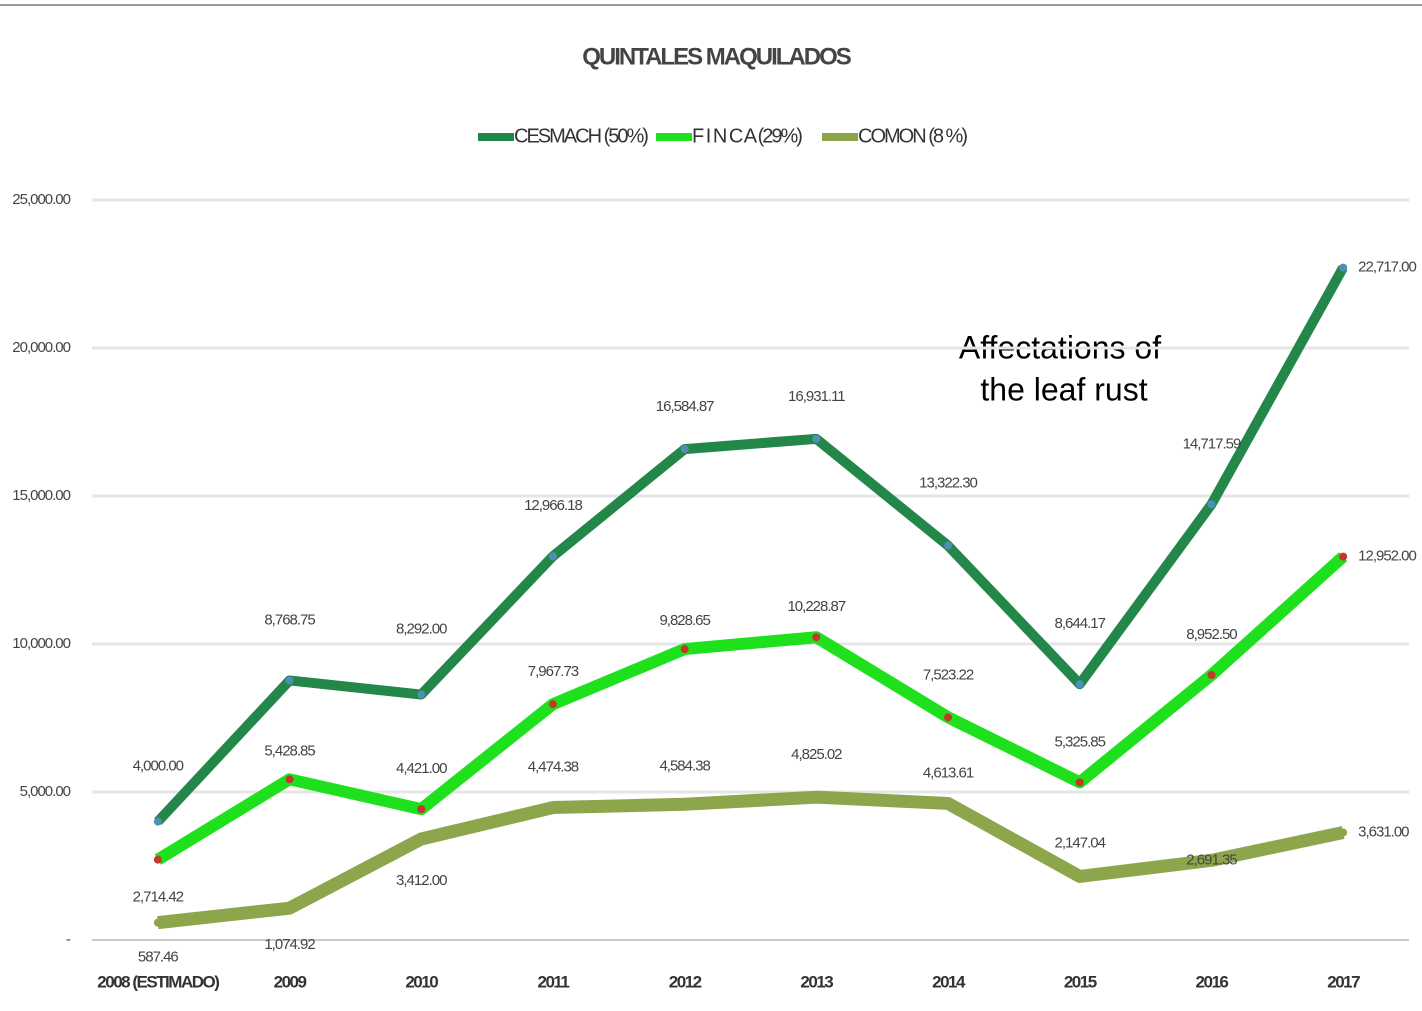  What do you see at coordinates (1383, 831) in the screenshot?
I see `data-label: 3,631.00` at bounding box center [1383, 831].